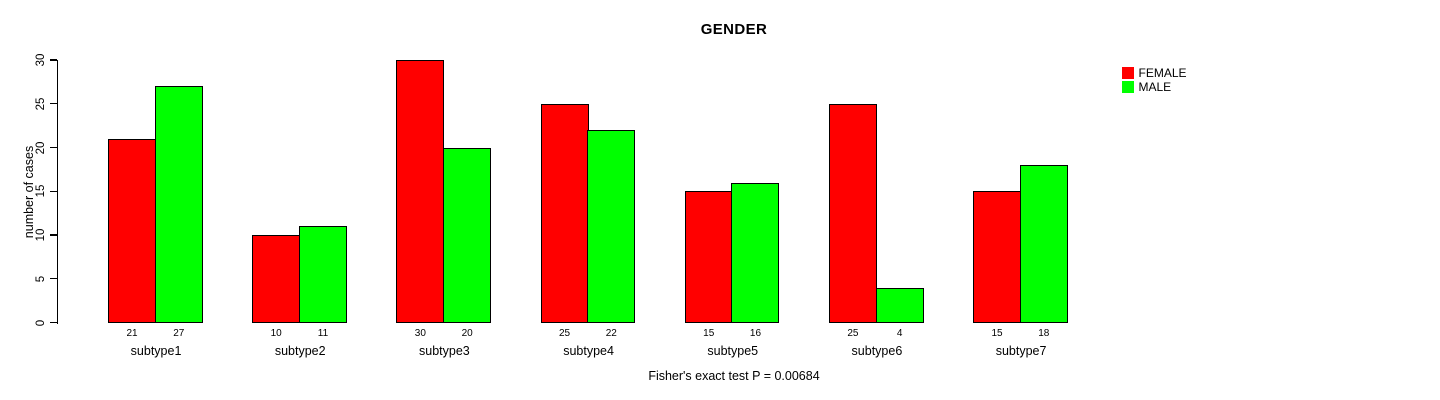 This screenshot has width=1440, height=400. Describe the element at coordinates (588, 350) in the screenshot. I see `category-label-subtype4: subtype4` at that location.